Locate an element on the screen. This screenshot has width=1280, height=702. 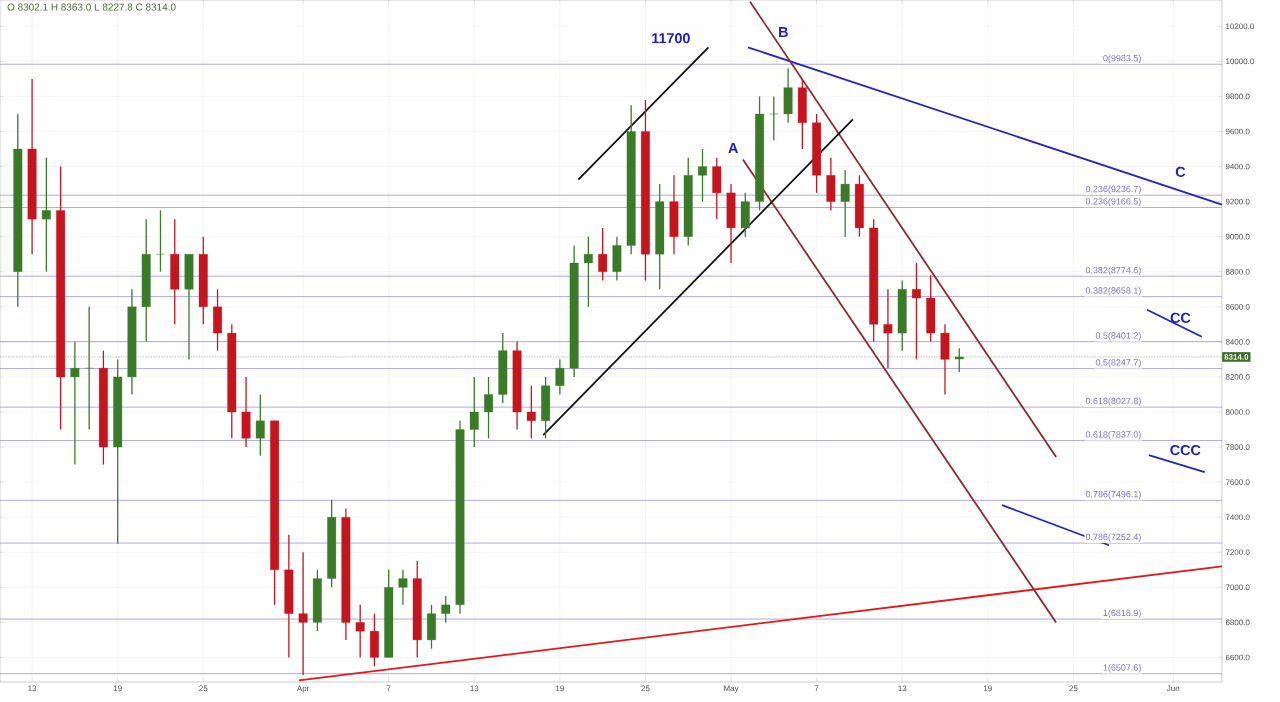
ref-line-label: 0.618(7837.0) is located at coordinates (1113, 435).